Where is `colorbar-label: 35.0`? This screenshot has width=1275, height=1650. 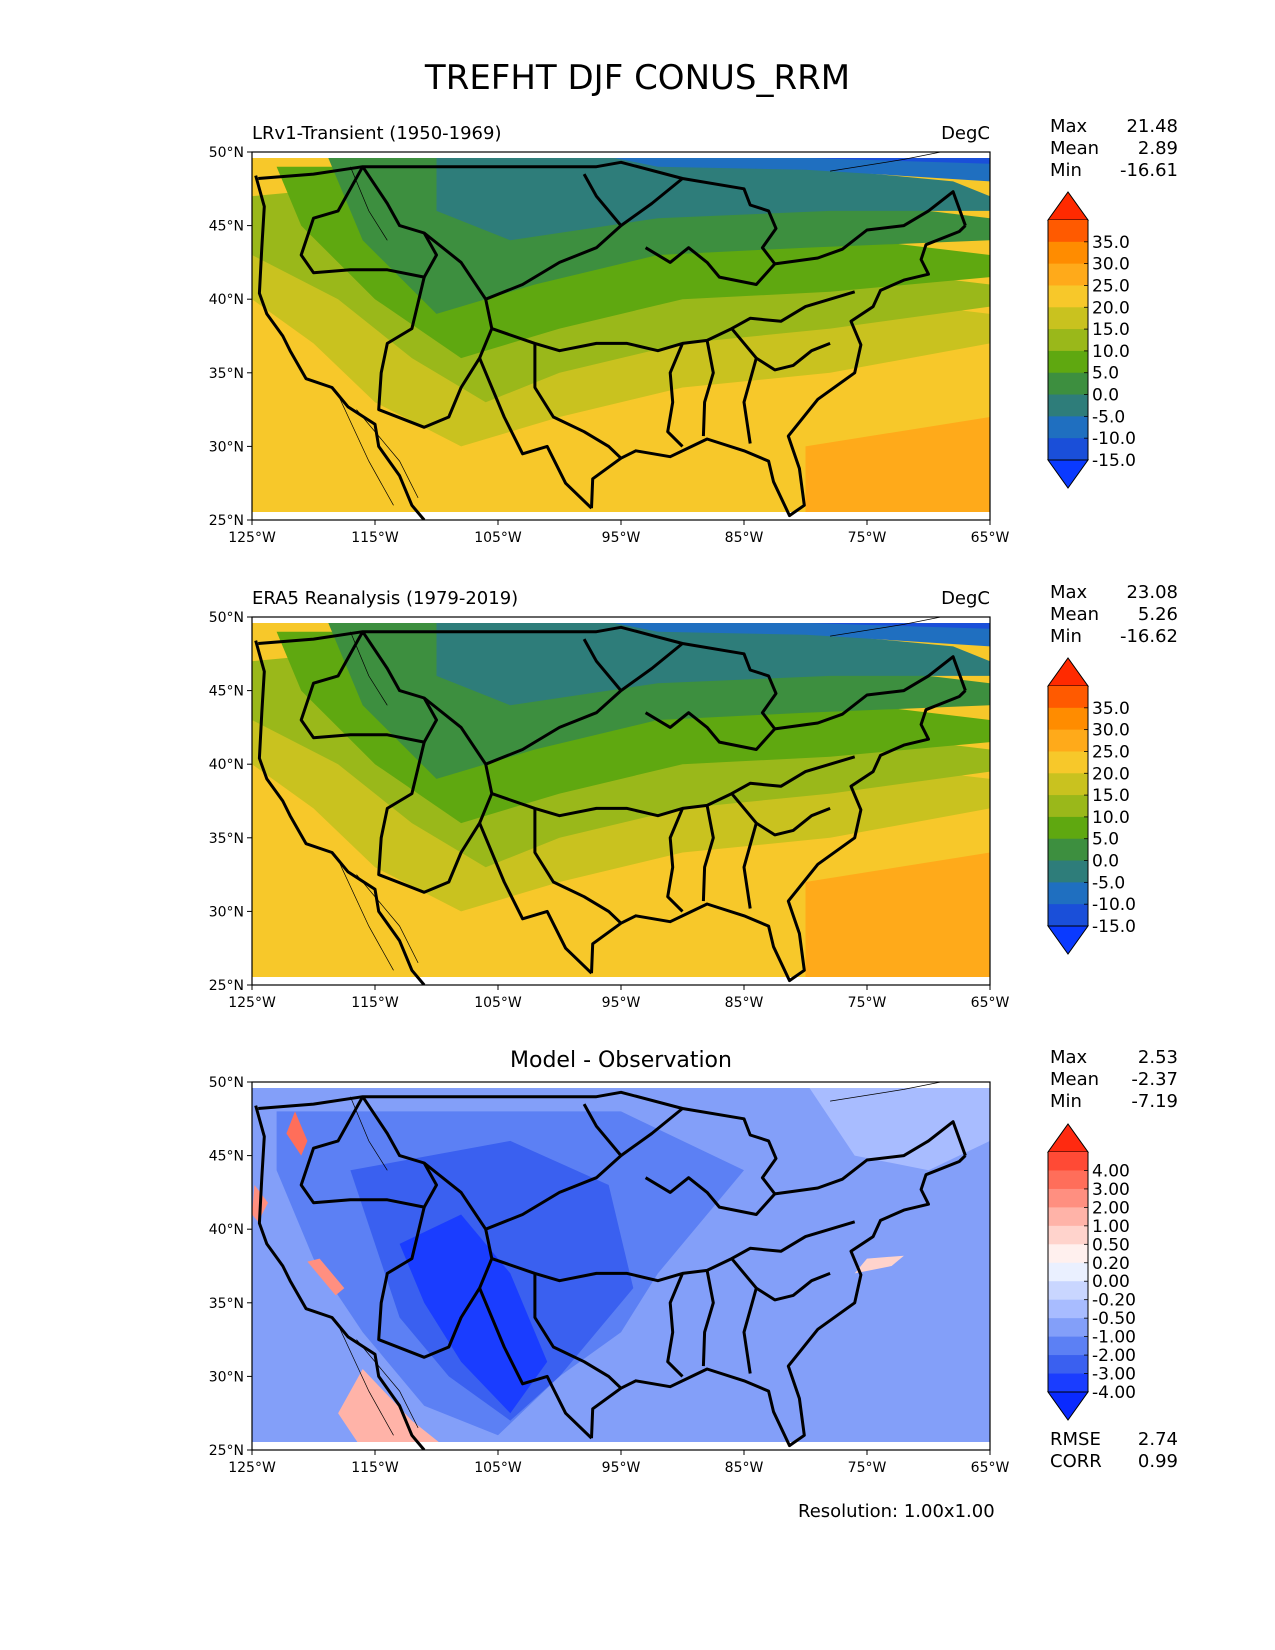 colorbar-label: 35.0 is located at coordinates (1111, 709).